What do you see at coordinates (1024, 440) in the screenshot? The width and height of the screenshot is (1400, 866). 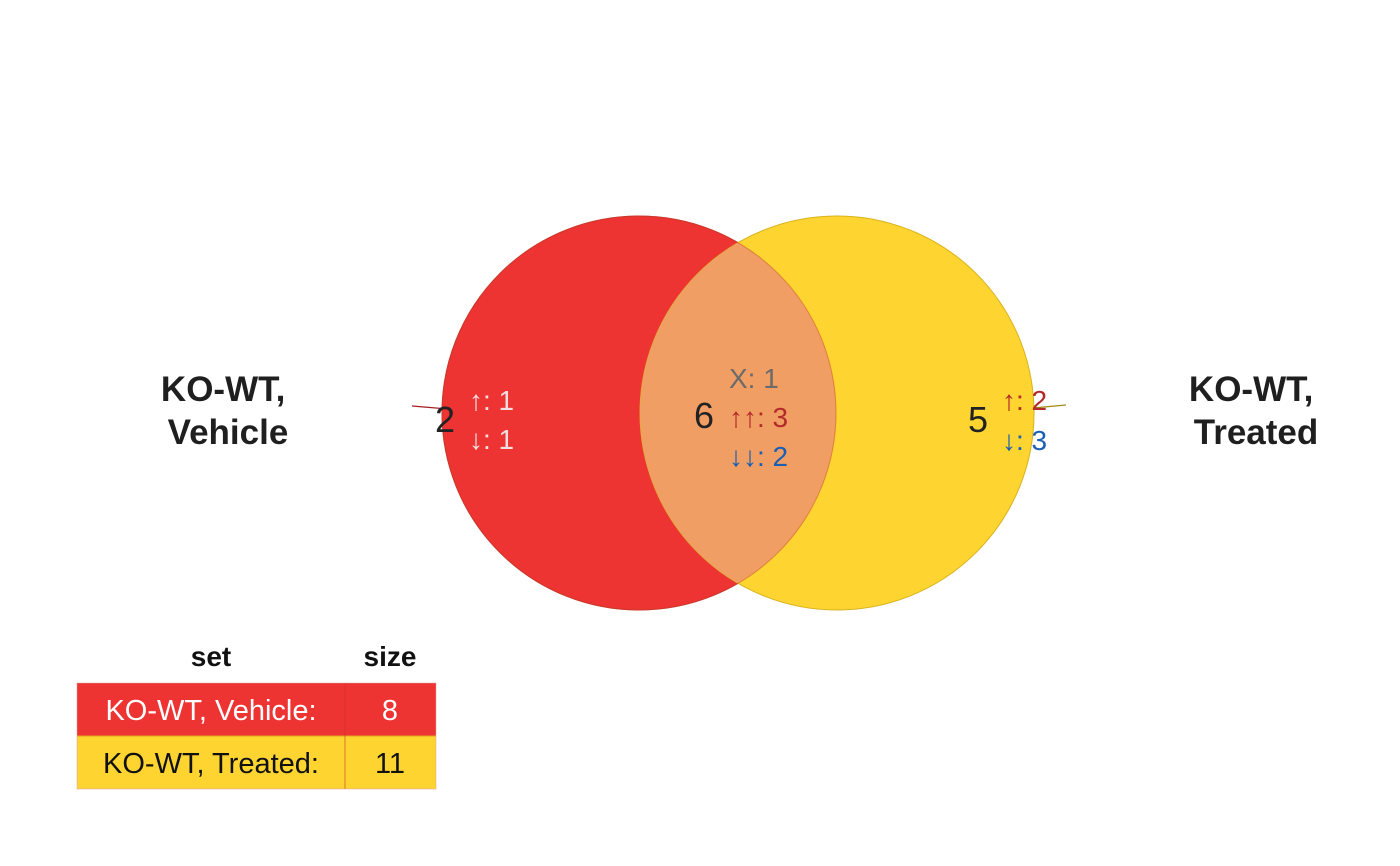 I see `region-down-treated-only: ↓: 3` at bounding box center [1024, 440].